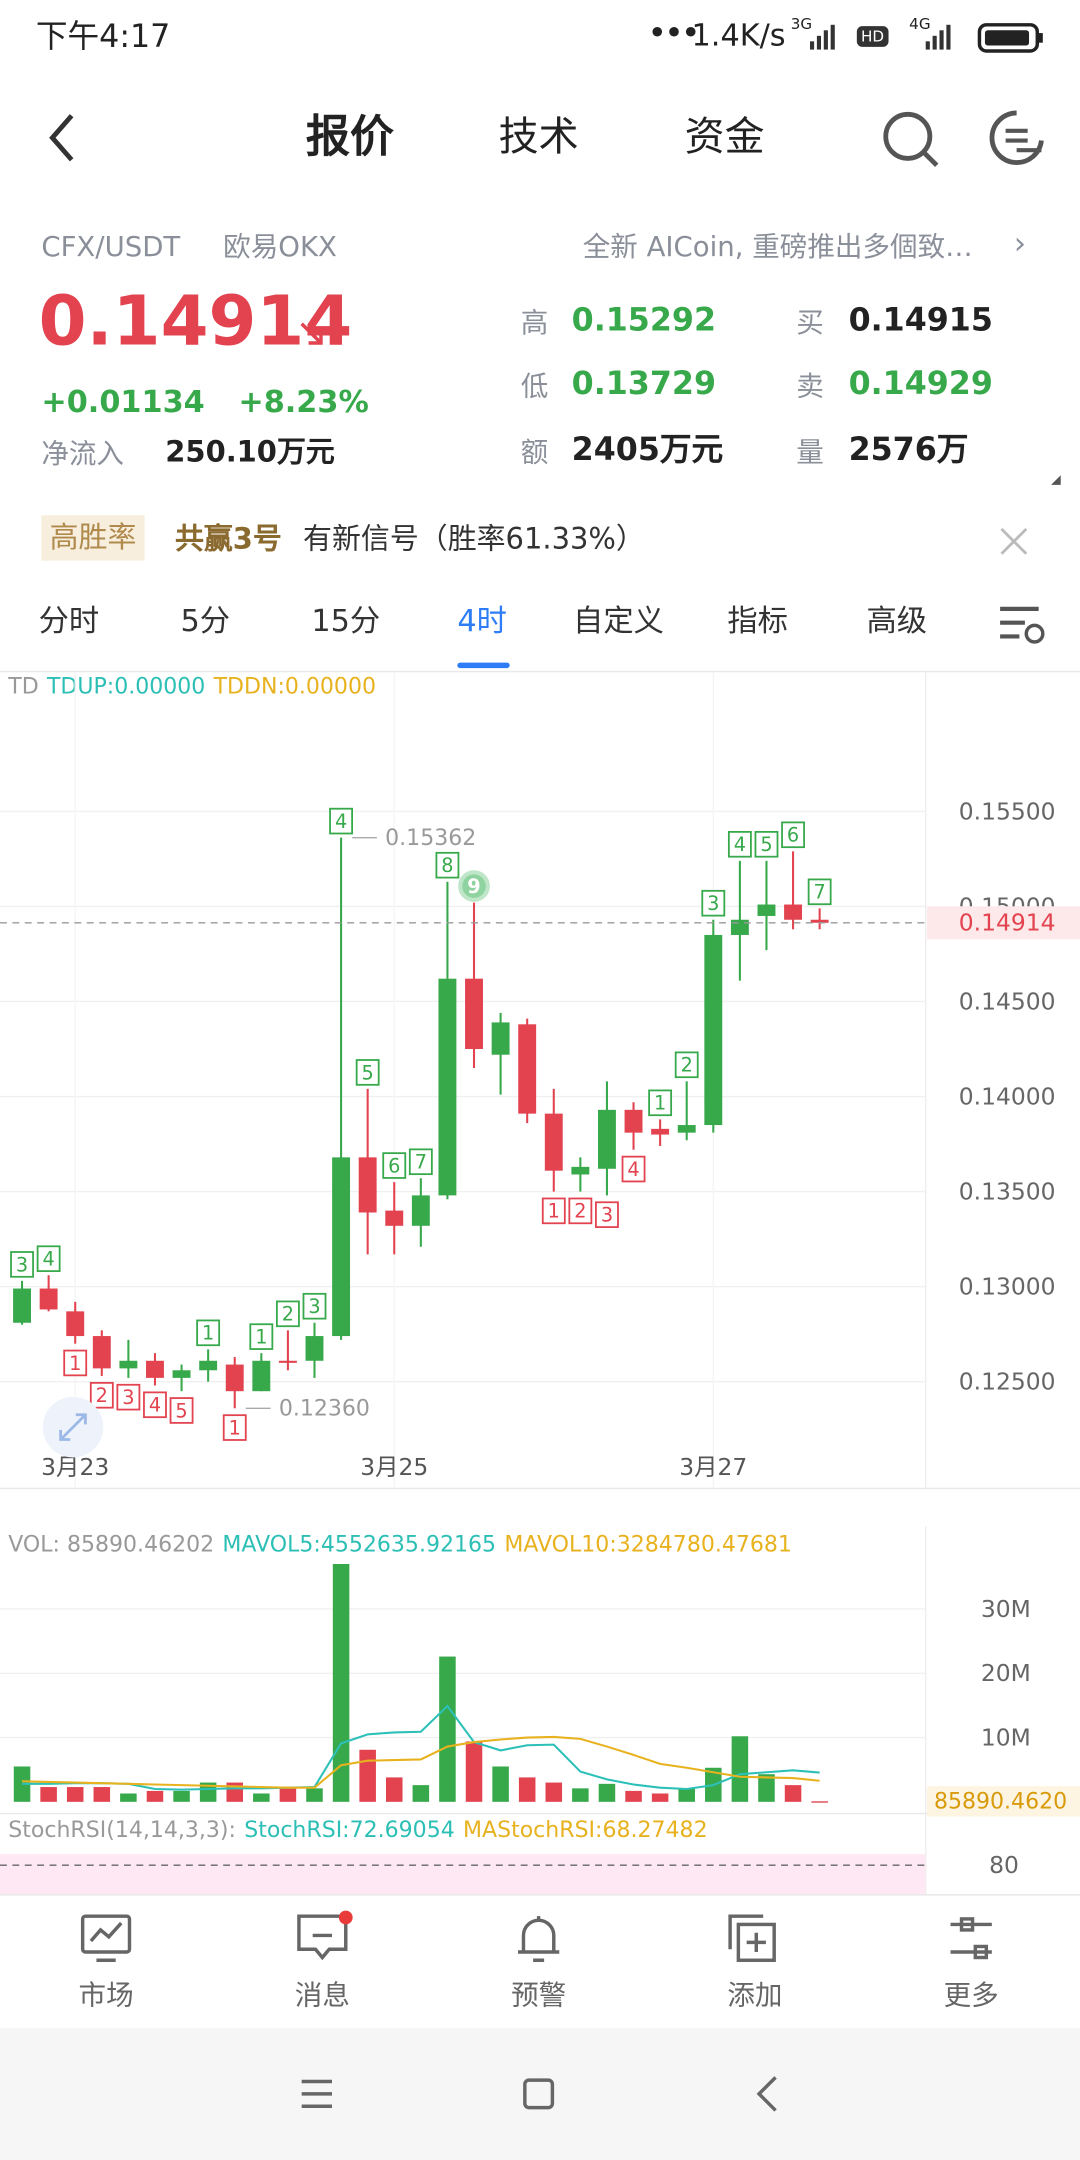  I want to click on legend-item: TDUP:0.00000, so click(125, 686).